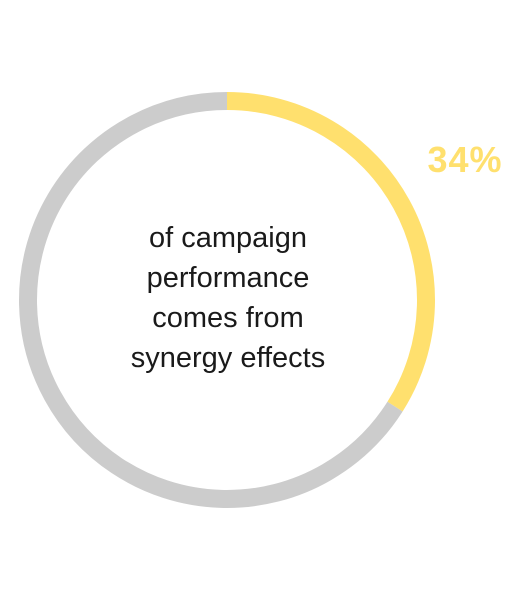  I want to click on caption-line: performance, so click(228, 278).